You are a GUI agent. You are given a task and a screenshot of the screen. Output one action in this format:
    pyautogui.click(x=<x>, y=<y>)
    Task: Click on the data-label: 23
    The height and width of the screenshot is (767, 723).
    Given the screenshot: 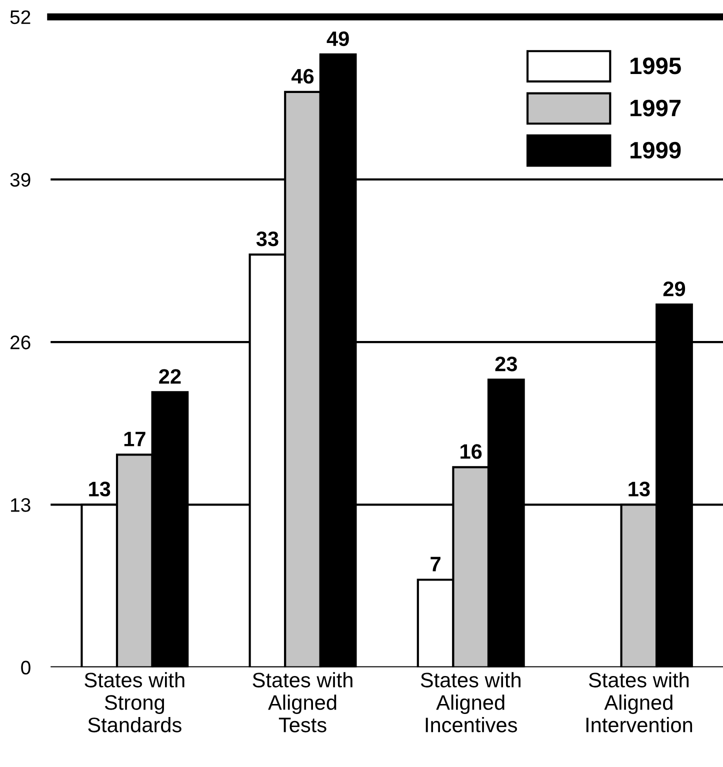 What is the action you would take?
    pyautogui.click(x=506, y=364)
    